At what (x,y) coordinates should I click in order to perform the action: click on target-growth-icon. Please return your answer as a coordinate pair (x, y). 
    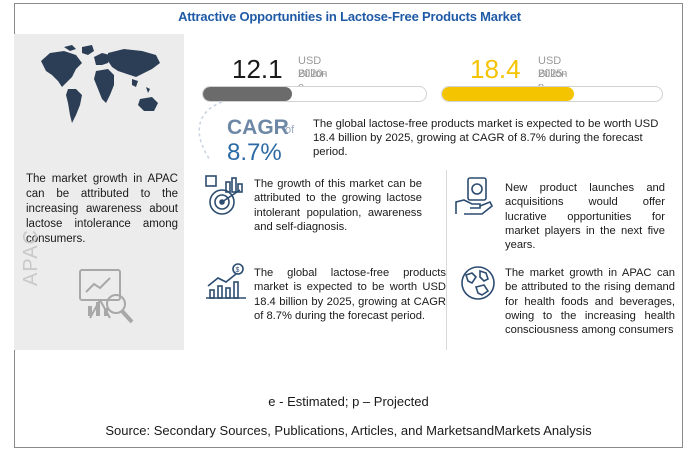
    Looking at the image, I should click on (224, 195).